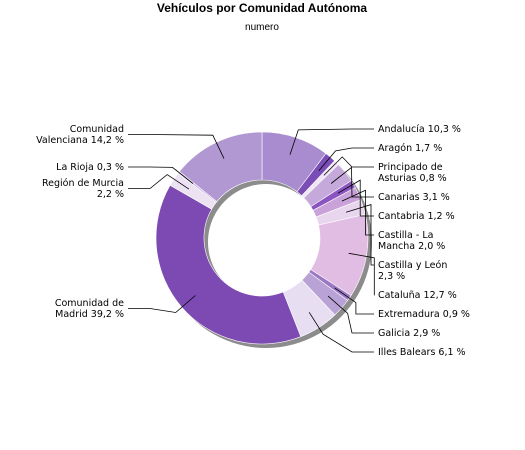 The image size is (525, 450). I want to click on leader-galicia, so click(350, 314).